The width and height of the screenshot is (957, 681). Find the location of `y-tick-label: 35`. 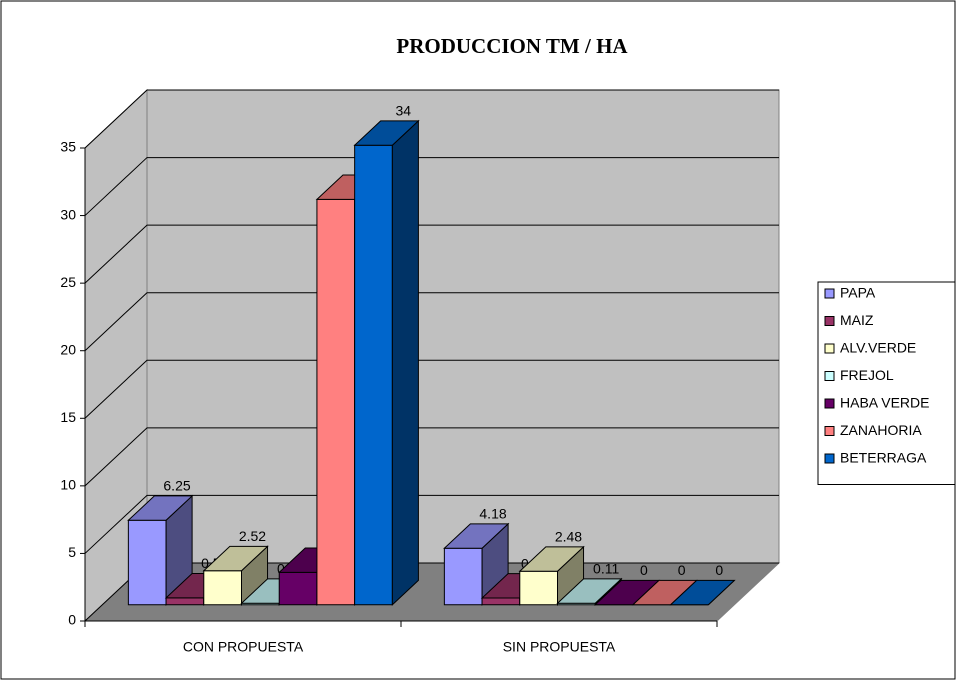

y-tick-label: 35 is located at coordinates (68, 147).